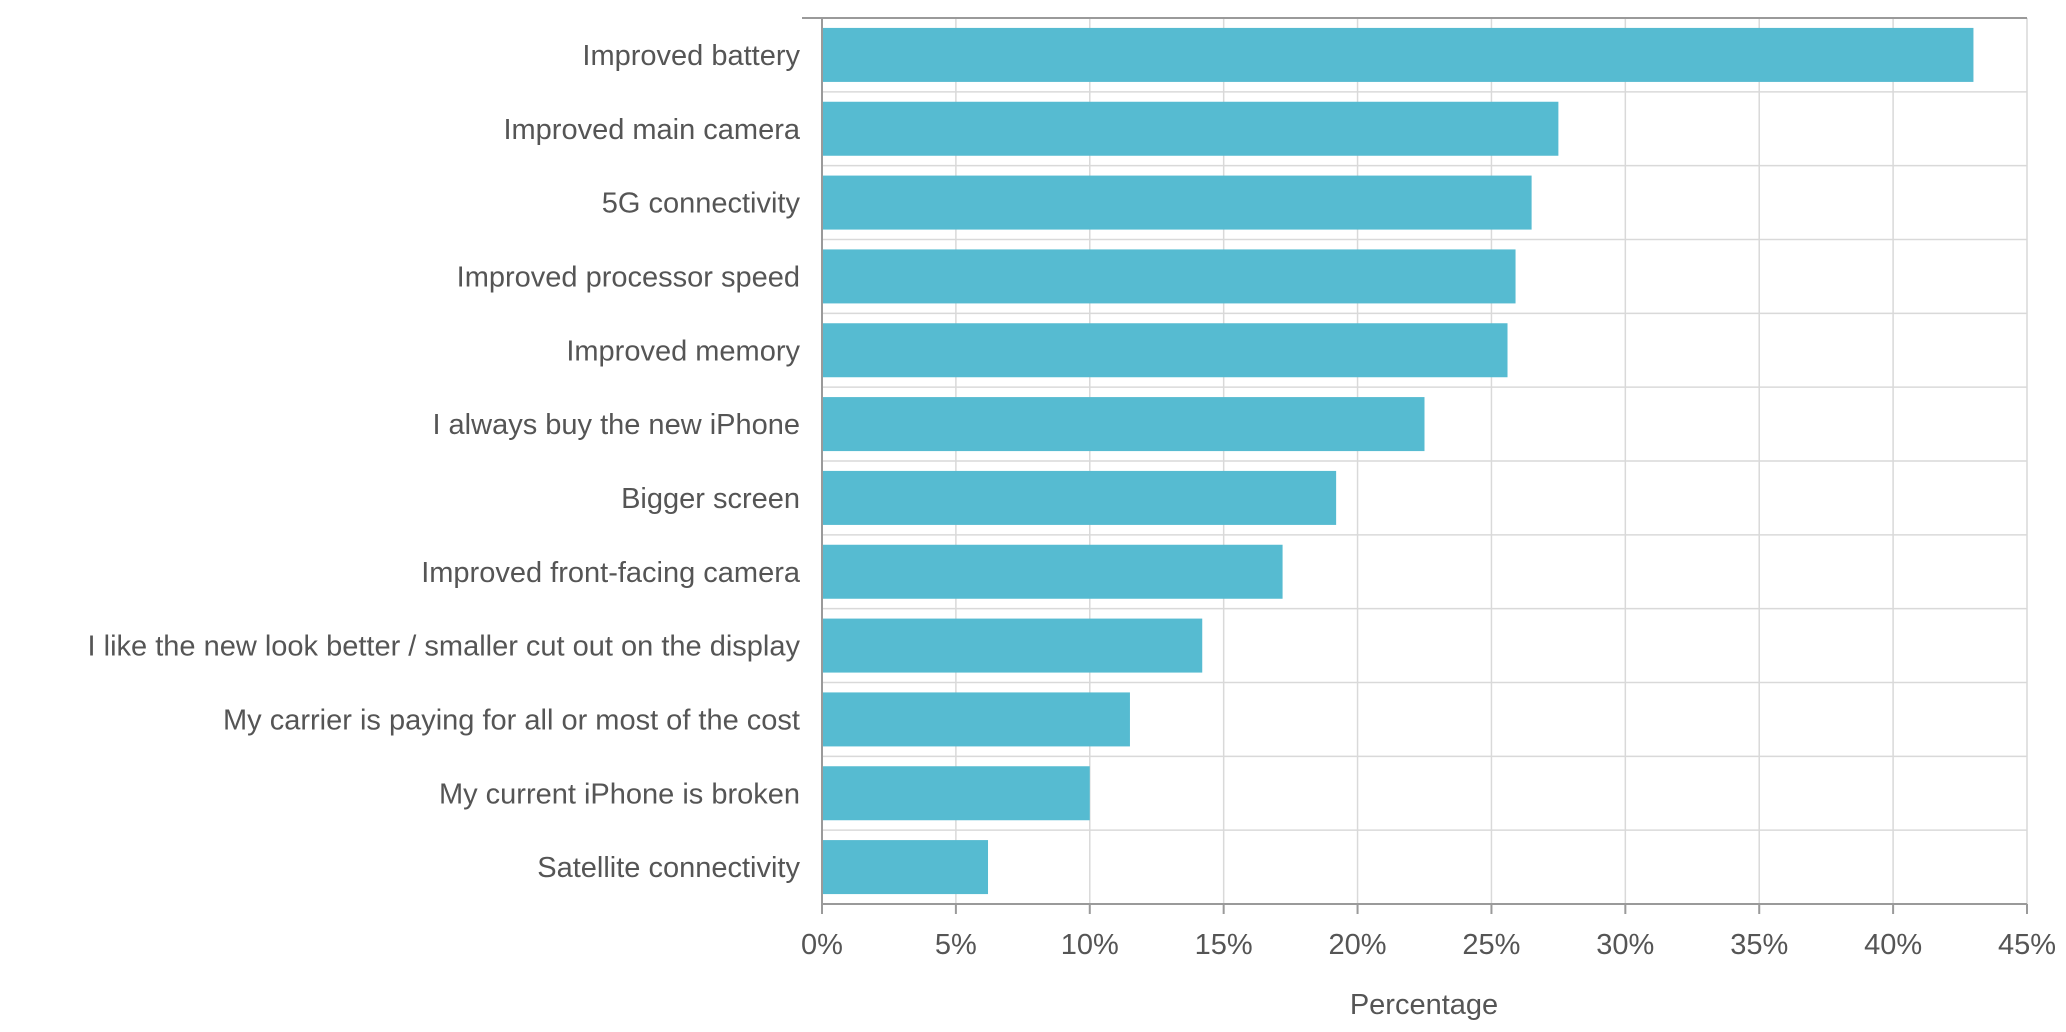 The image size is (2066, 1032). What do you see at coordinates (1759, 945) in the screenshot?
I see `x-tick-label: 35%` at bounding box center [1759, 945].